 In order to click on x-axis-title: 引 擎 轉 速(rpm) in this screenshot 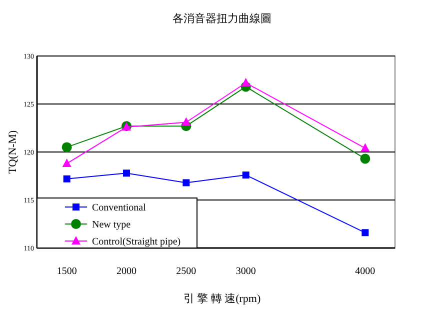, I will do `click(222, 298)`.